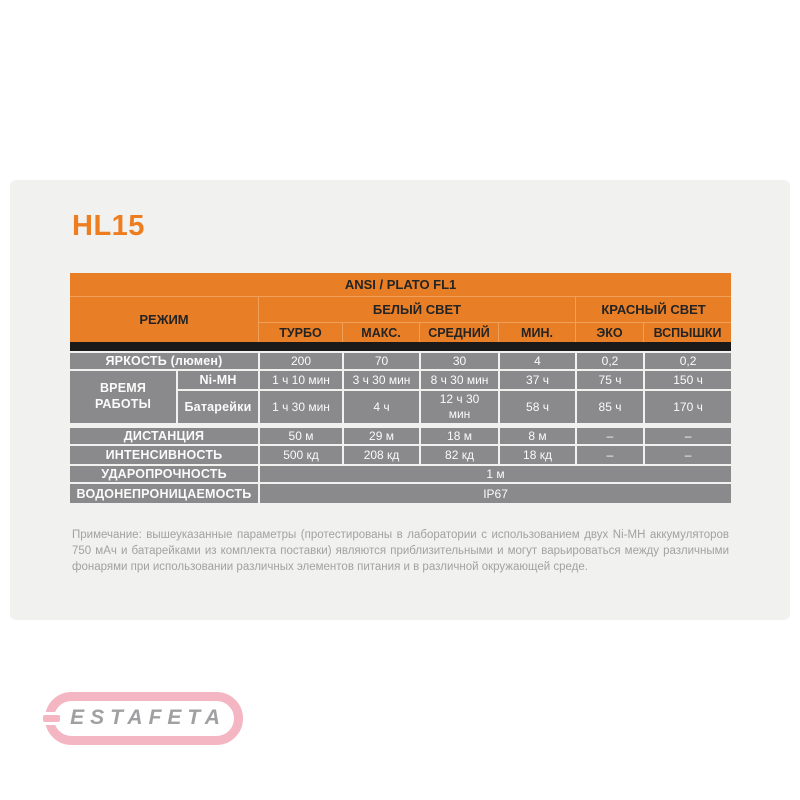 The width and height of the screenshot is (800, 800). I want to click on table-row-brightness: ЯРКОСТЬ (люмен) 200 70 30 4 0,2 0,2, so click(401, 360).